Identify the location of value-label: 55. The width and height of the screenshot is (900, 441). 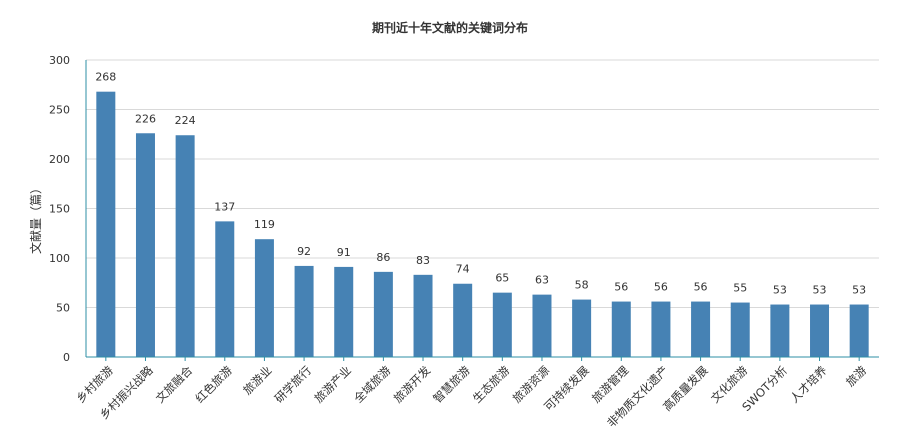
(740, 288).